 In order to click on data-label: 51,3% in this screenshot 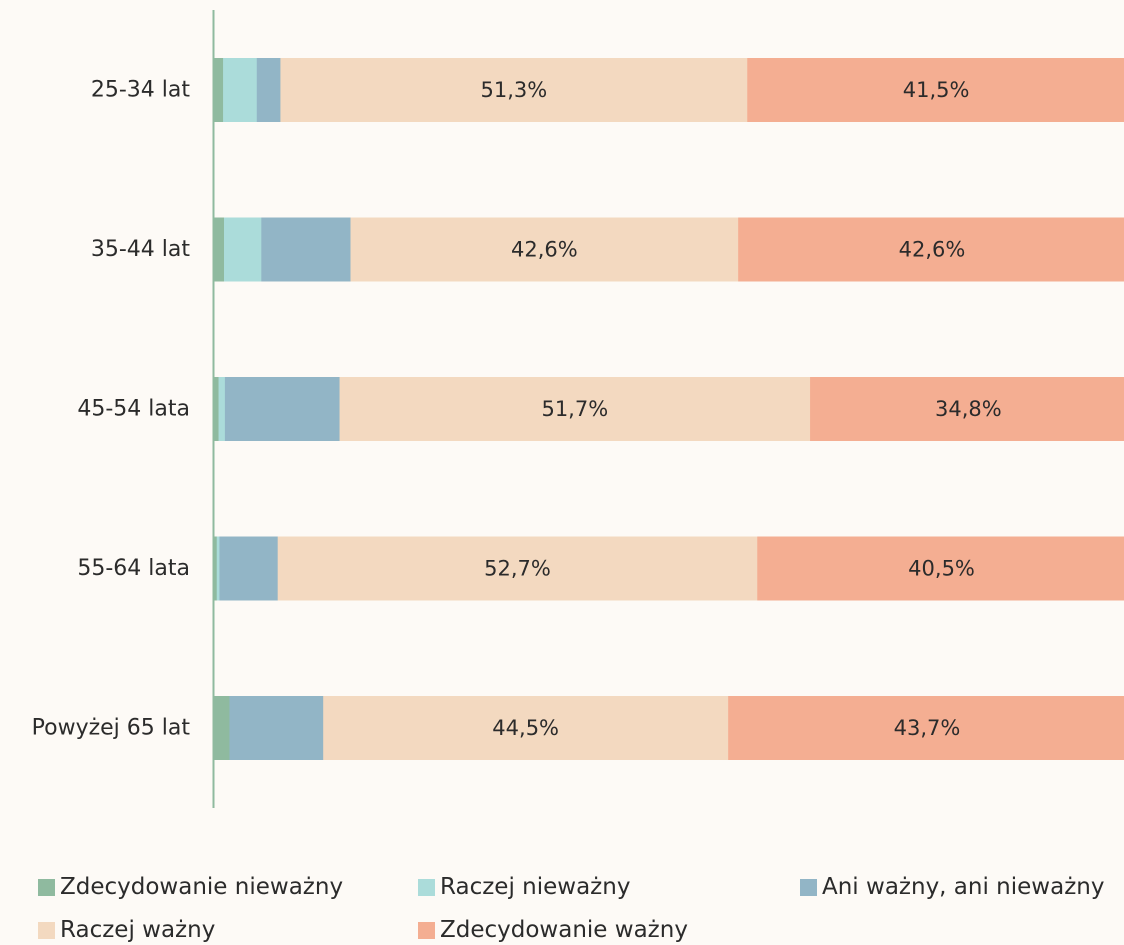, I will do `click(513, 90)`.